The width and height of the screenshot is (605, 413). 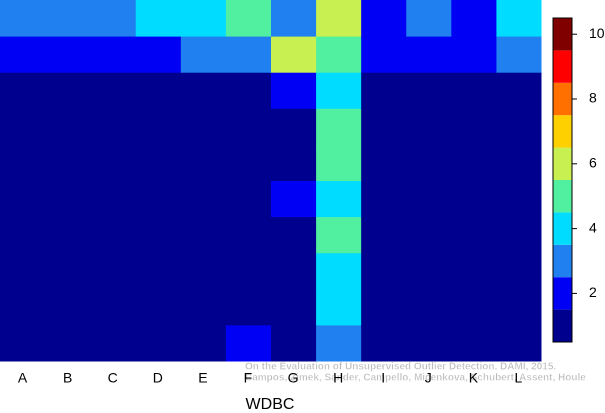 What do you see at coordinates (383, 378) in the screenshot?
I see `x-tick-label: I` at bounding box center [383, 378].